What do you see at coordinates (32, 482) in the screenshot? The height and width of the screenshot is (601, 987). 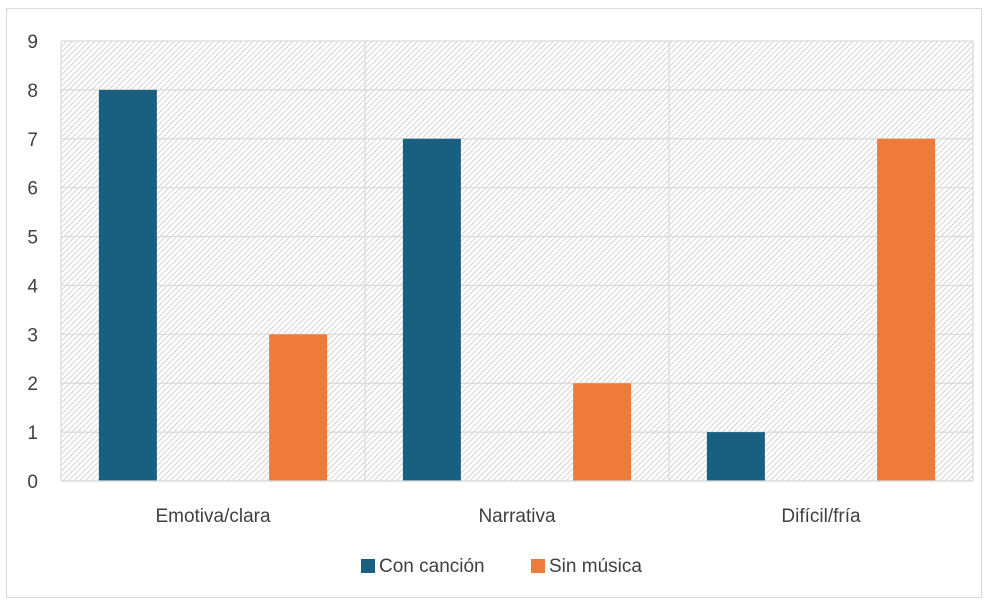 I see `y-tick-label: 0` at bounding box center [32, 482].